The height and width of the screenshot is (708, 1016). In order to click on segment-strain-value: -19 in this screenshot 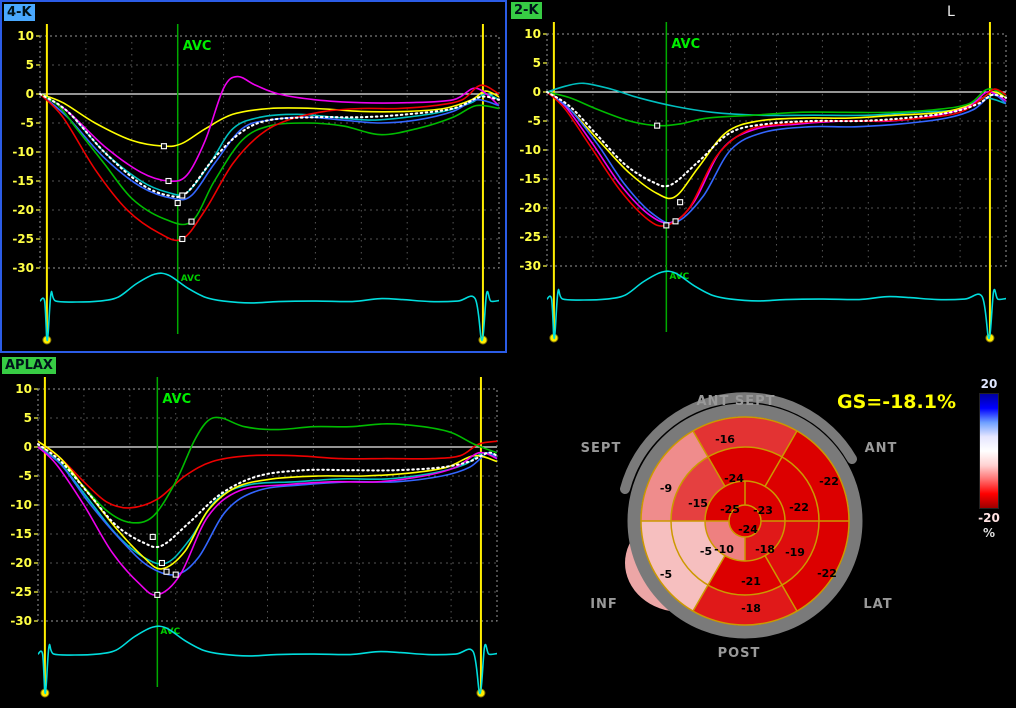, I will do `click(795, 552)`.